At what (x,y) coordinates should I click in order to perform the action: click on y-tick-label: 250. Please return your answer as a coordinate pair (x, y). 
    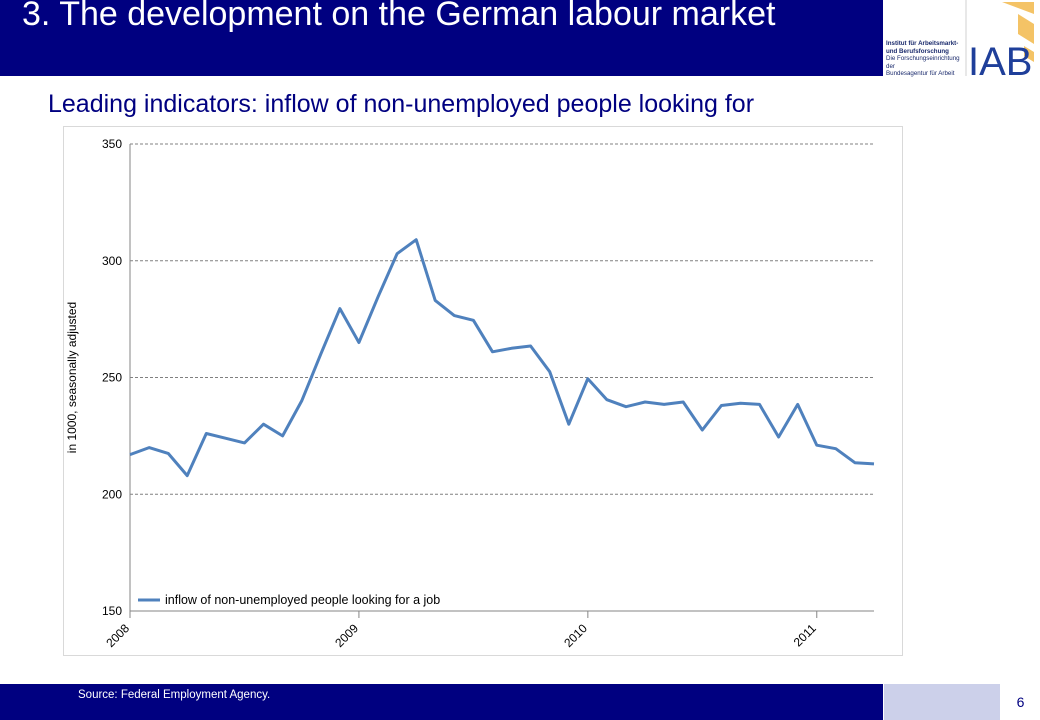
    Looking at the image, I should click on (112, 378).